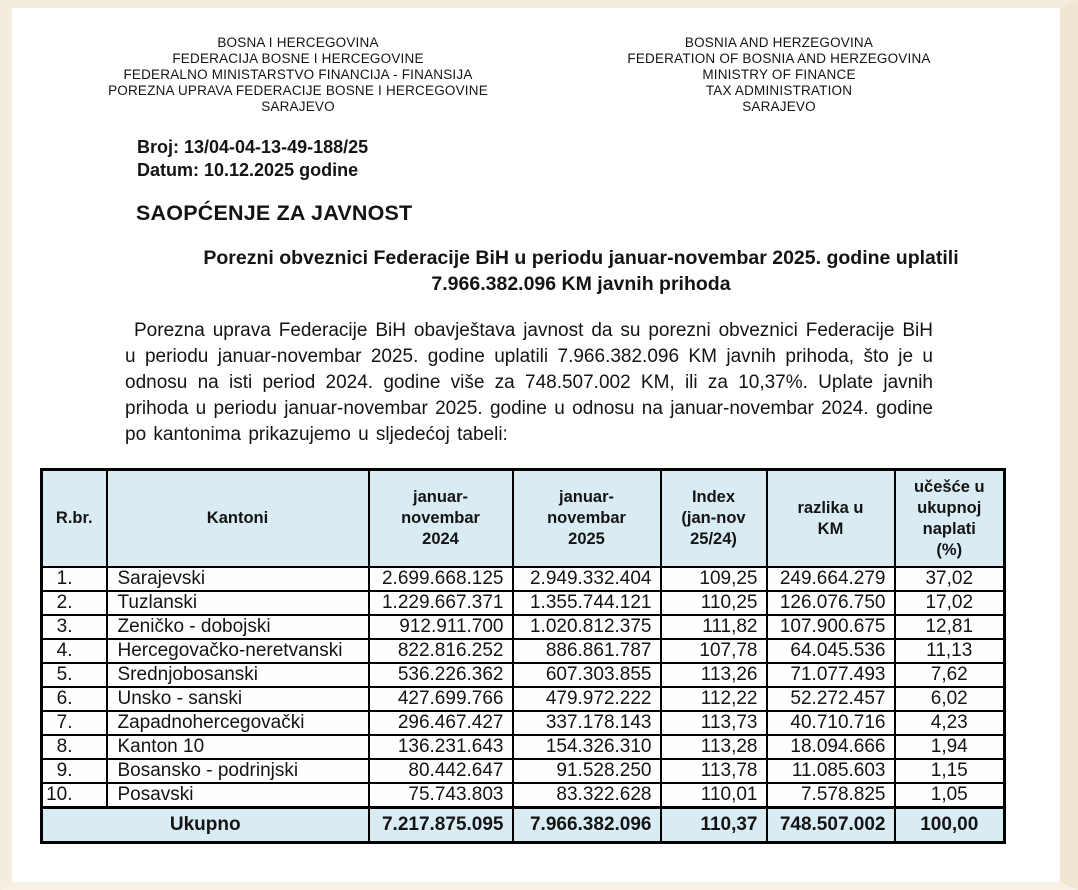  I want to click on cell-ucesce: 12,81, so click(949, 627).